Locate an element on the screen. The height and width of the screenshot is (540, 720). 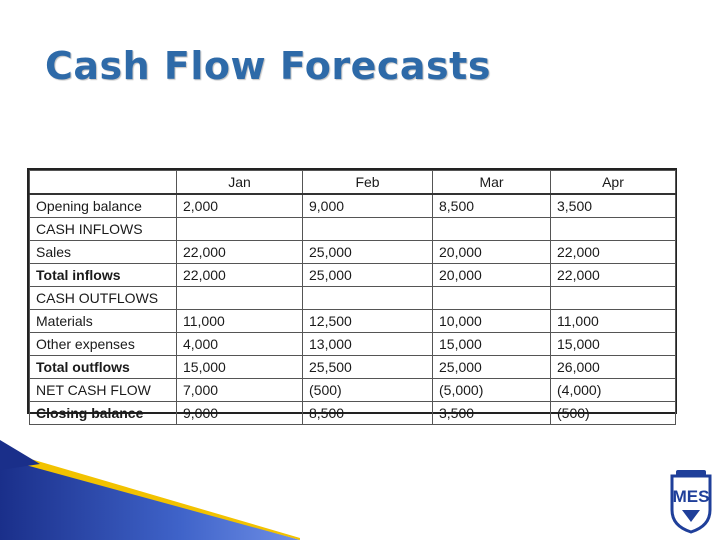
slide-title: Cash Flow Forecasts is located at coordinates (268, 66).